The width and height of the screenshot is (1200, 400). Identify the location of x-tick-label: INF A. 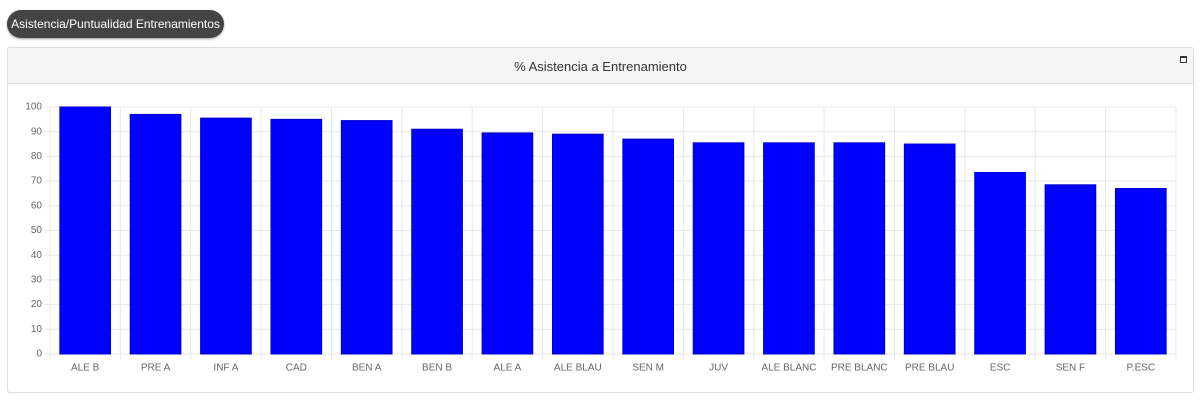
(225, 368).